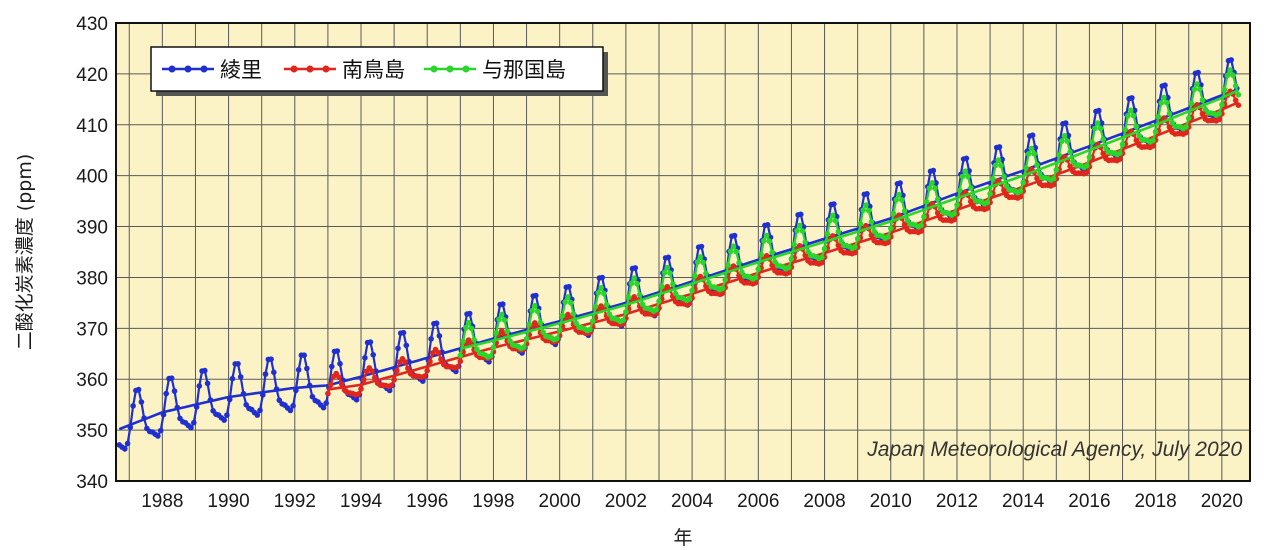 This screenshot has width=1278, height=550. What do you see at coordinates (1089, 501) in the screenshot?
I see `x-tick-label: 2016` at bounding box center [1089, 501].